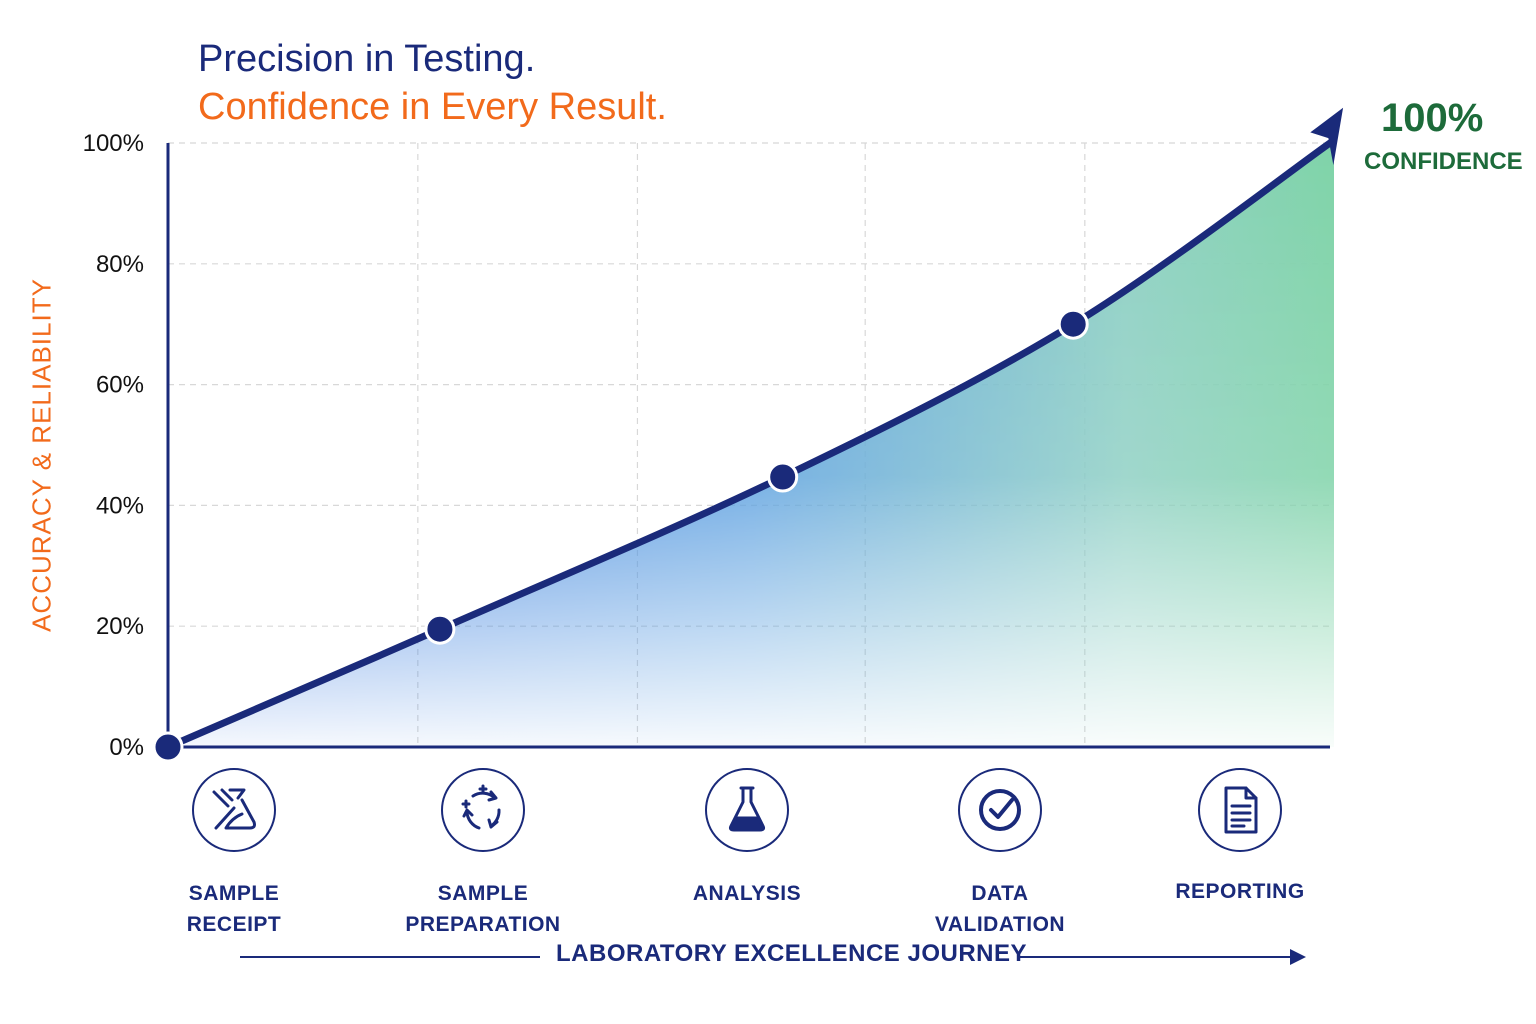  I want to click on journey-axis: LABORATORY EXCELLENCE JOURNEY, so click(773, 957).